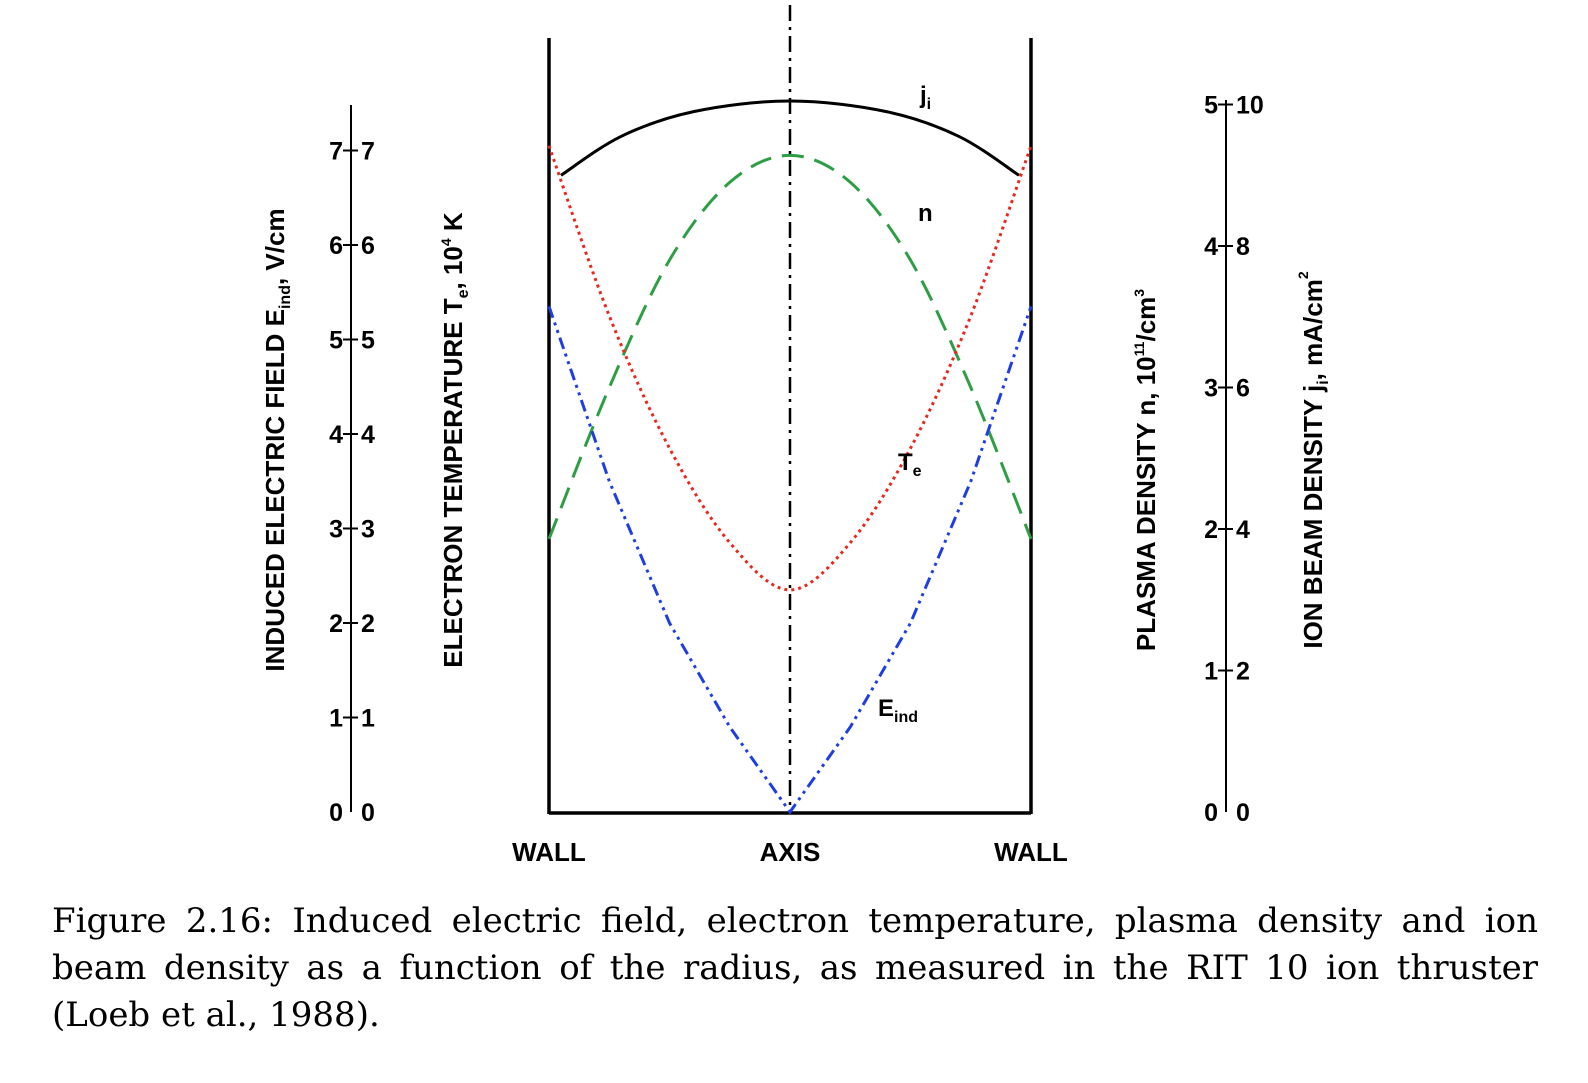  I want to click on n-tick-label: 2, so click(1211, 530).